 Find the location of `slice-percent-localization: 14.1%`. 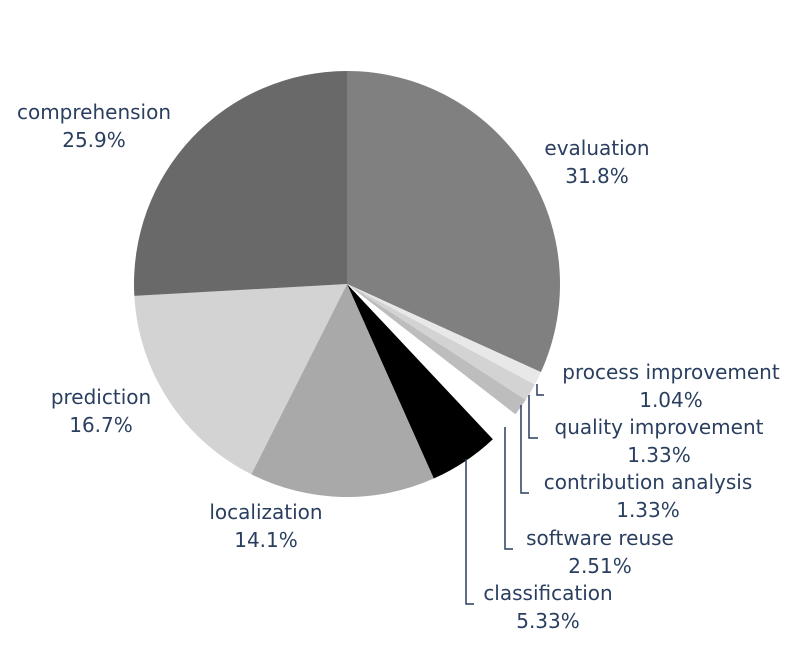

slice-percent-localization: 14.1% is located at coordinates (266, 540).